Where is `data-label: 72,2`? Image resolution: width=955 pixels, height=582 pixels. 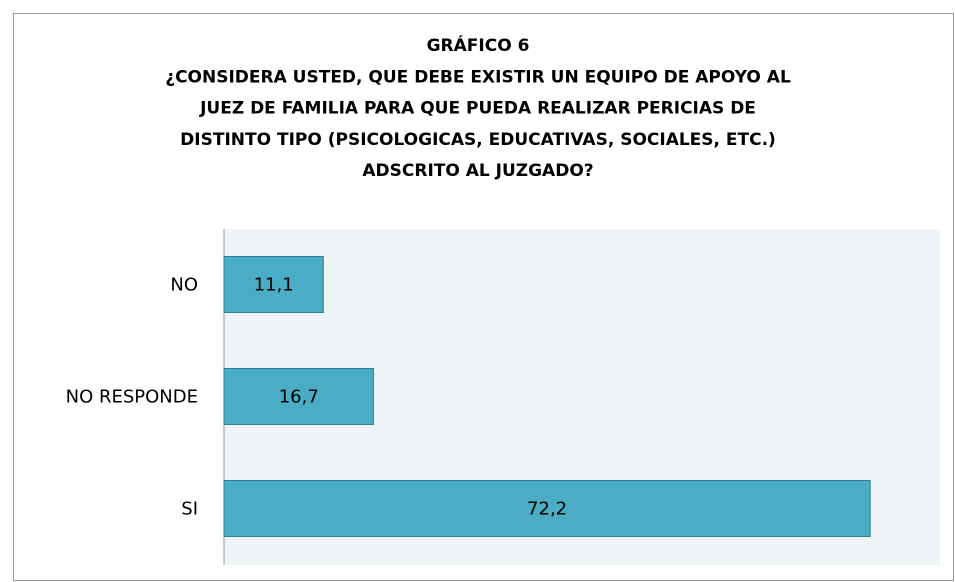
data-label: 72,2 is located at coordinates (547, 509).